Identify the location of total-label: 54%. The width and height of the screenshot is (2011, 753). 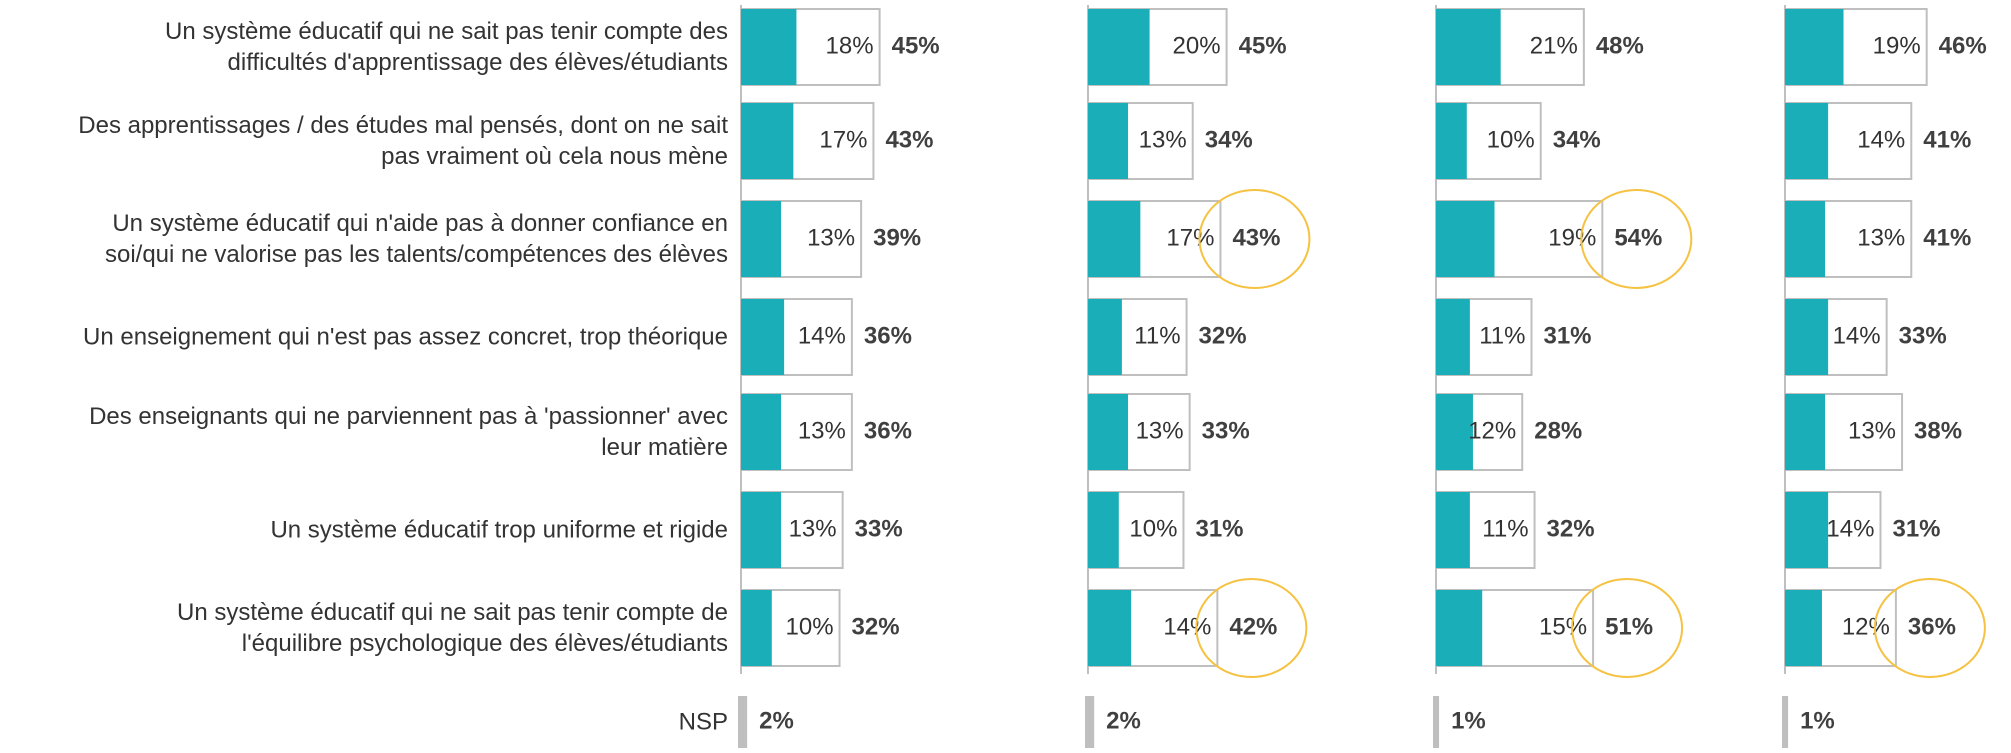
(1638, 237).